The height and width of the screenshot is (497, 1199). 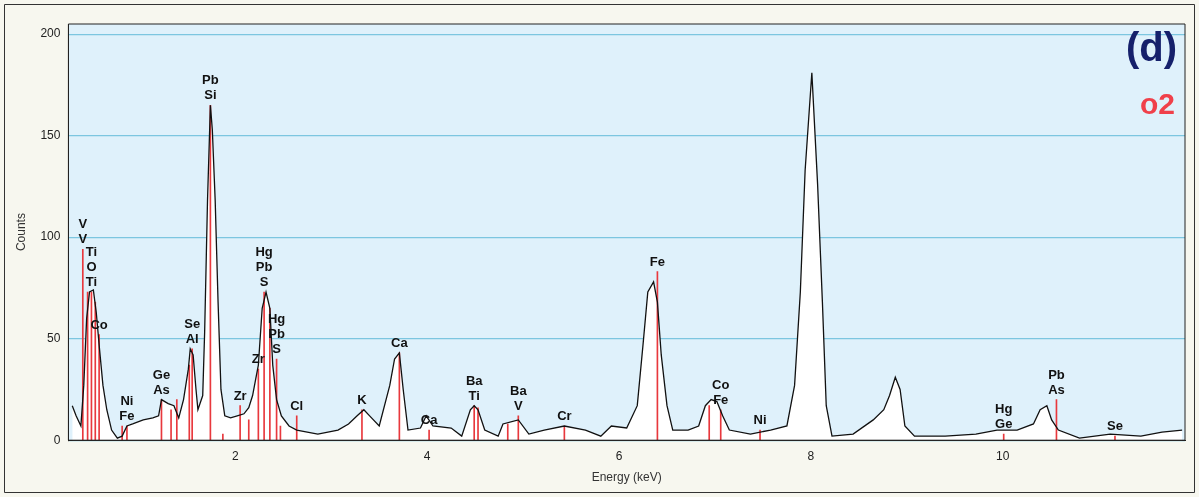 I want to click on y-tick-label: 50, so click(x=54, y=338).